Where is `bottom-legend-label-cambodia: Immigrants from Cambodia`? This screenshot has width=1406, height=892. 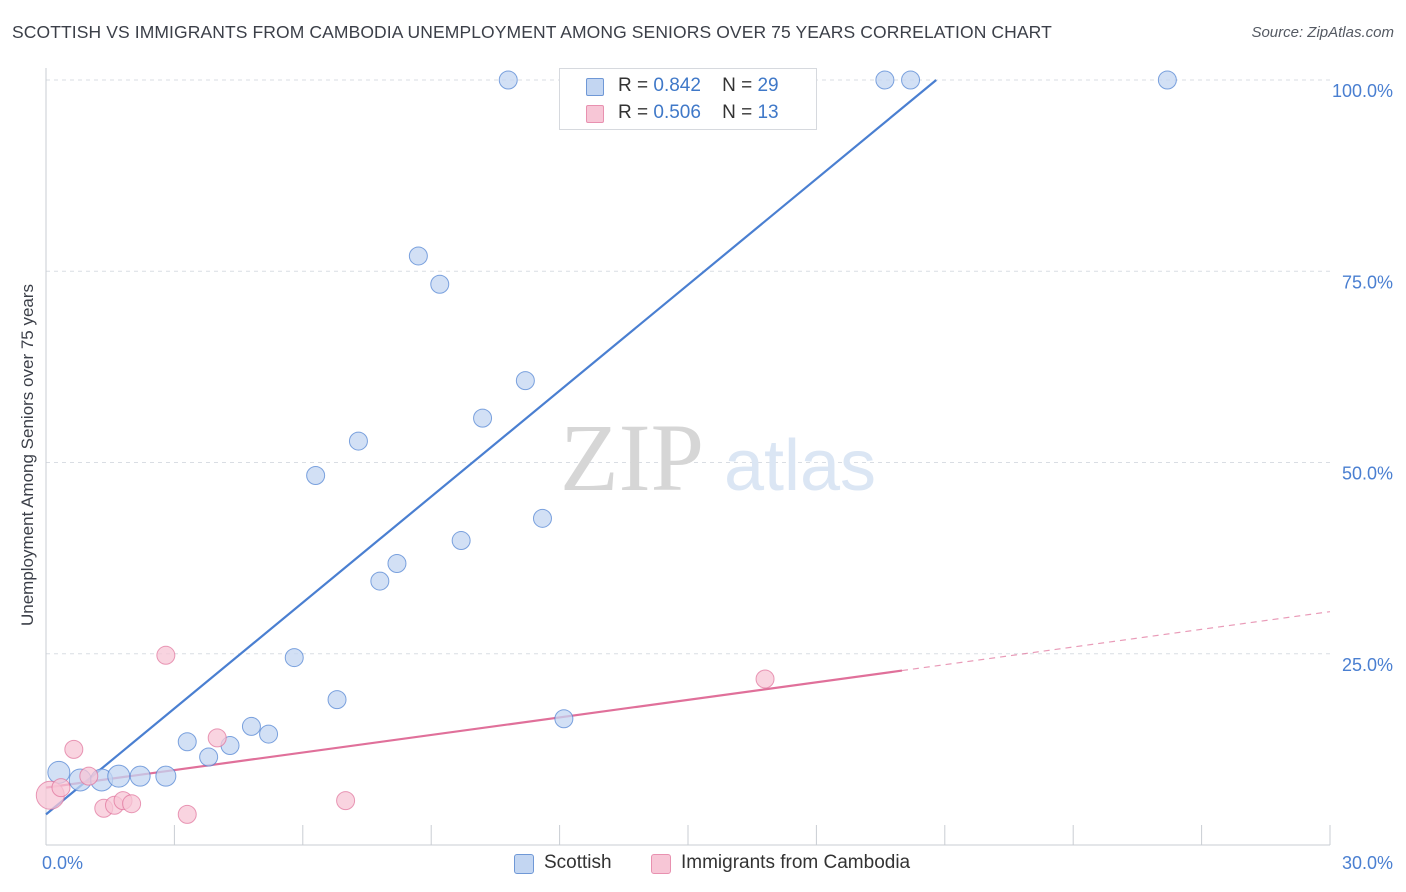 bottom-legend-label-cambodia: Immigrants from Cambodia is located at coordinates (796, 862).